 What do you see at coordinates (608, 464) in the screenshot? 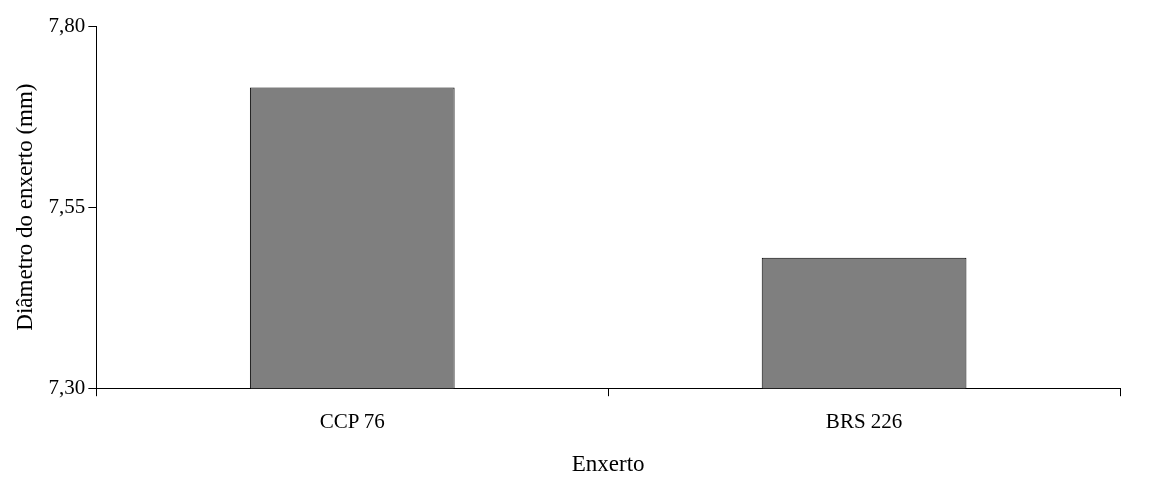
I see `x-axis-title: Enxerto` at bounding box center [608, 464].